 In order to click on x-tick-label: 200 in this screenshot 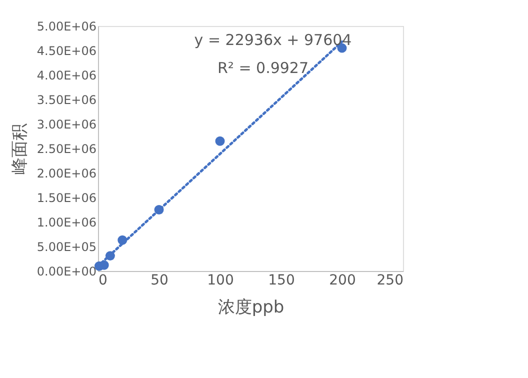, I will do `click(342, 280)`.